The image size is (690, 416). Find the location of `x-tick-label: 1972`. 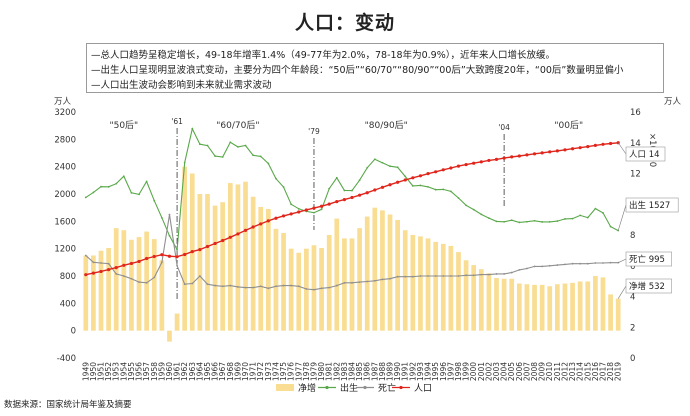

x-tick-label: 1972 is located at coordinates (260, 371).